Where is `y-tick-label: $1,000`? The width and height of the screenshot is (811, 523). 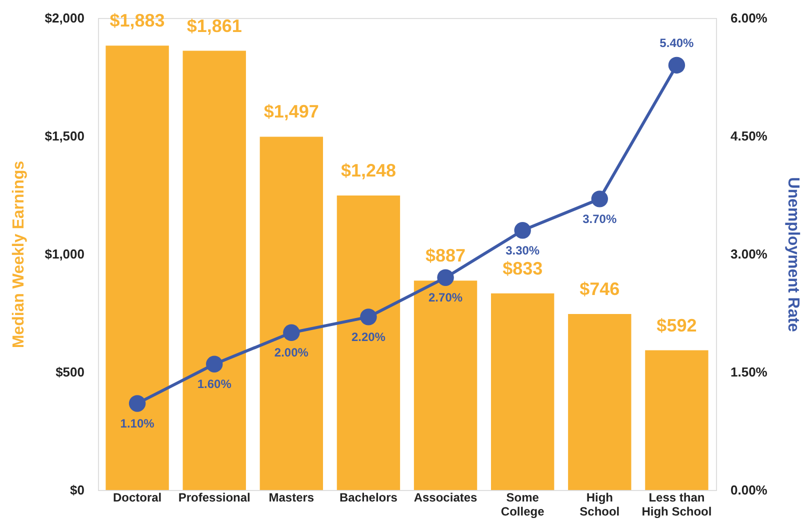
y-tick-label: $1,000 is located at coordinates (64, 254).